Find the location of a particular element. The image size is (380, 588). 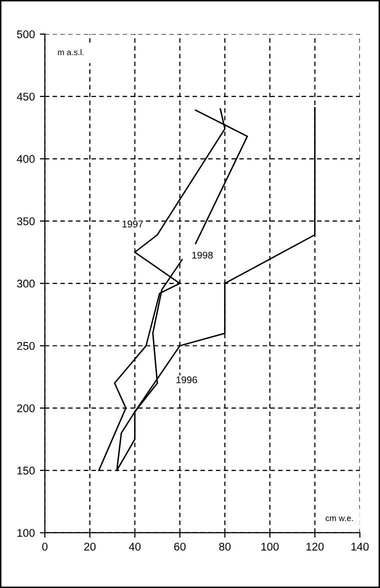

x-axis-title: cm w.e. is located at coordinates (339, 519).